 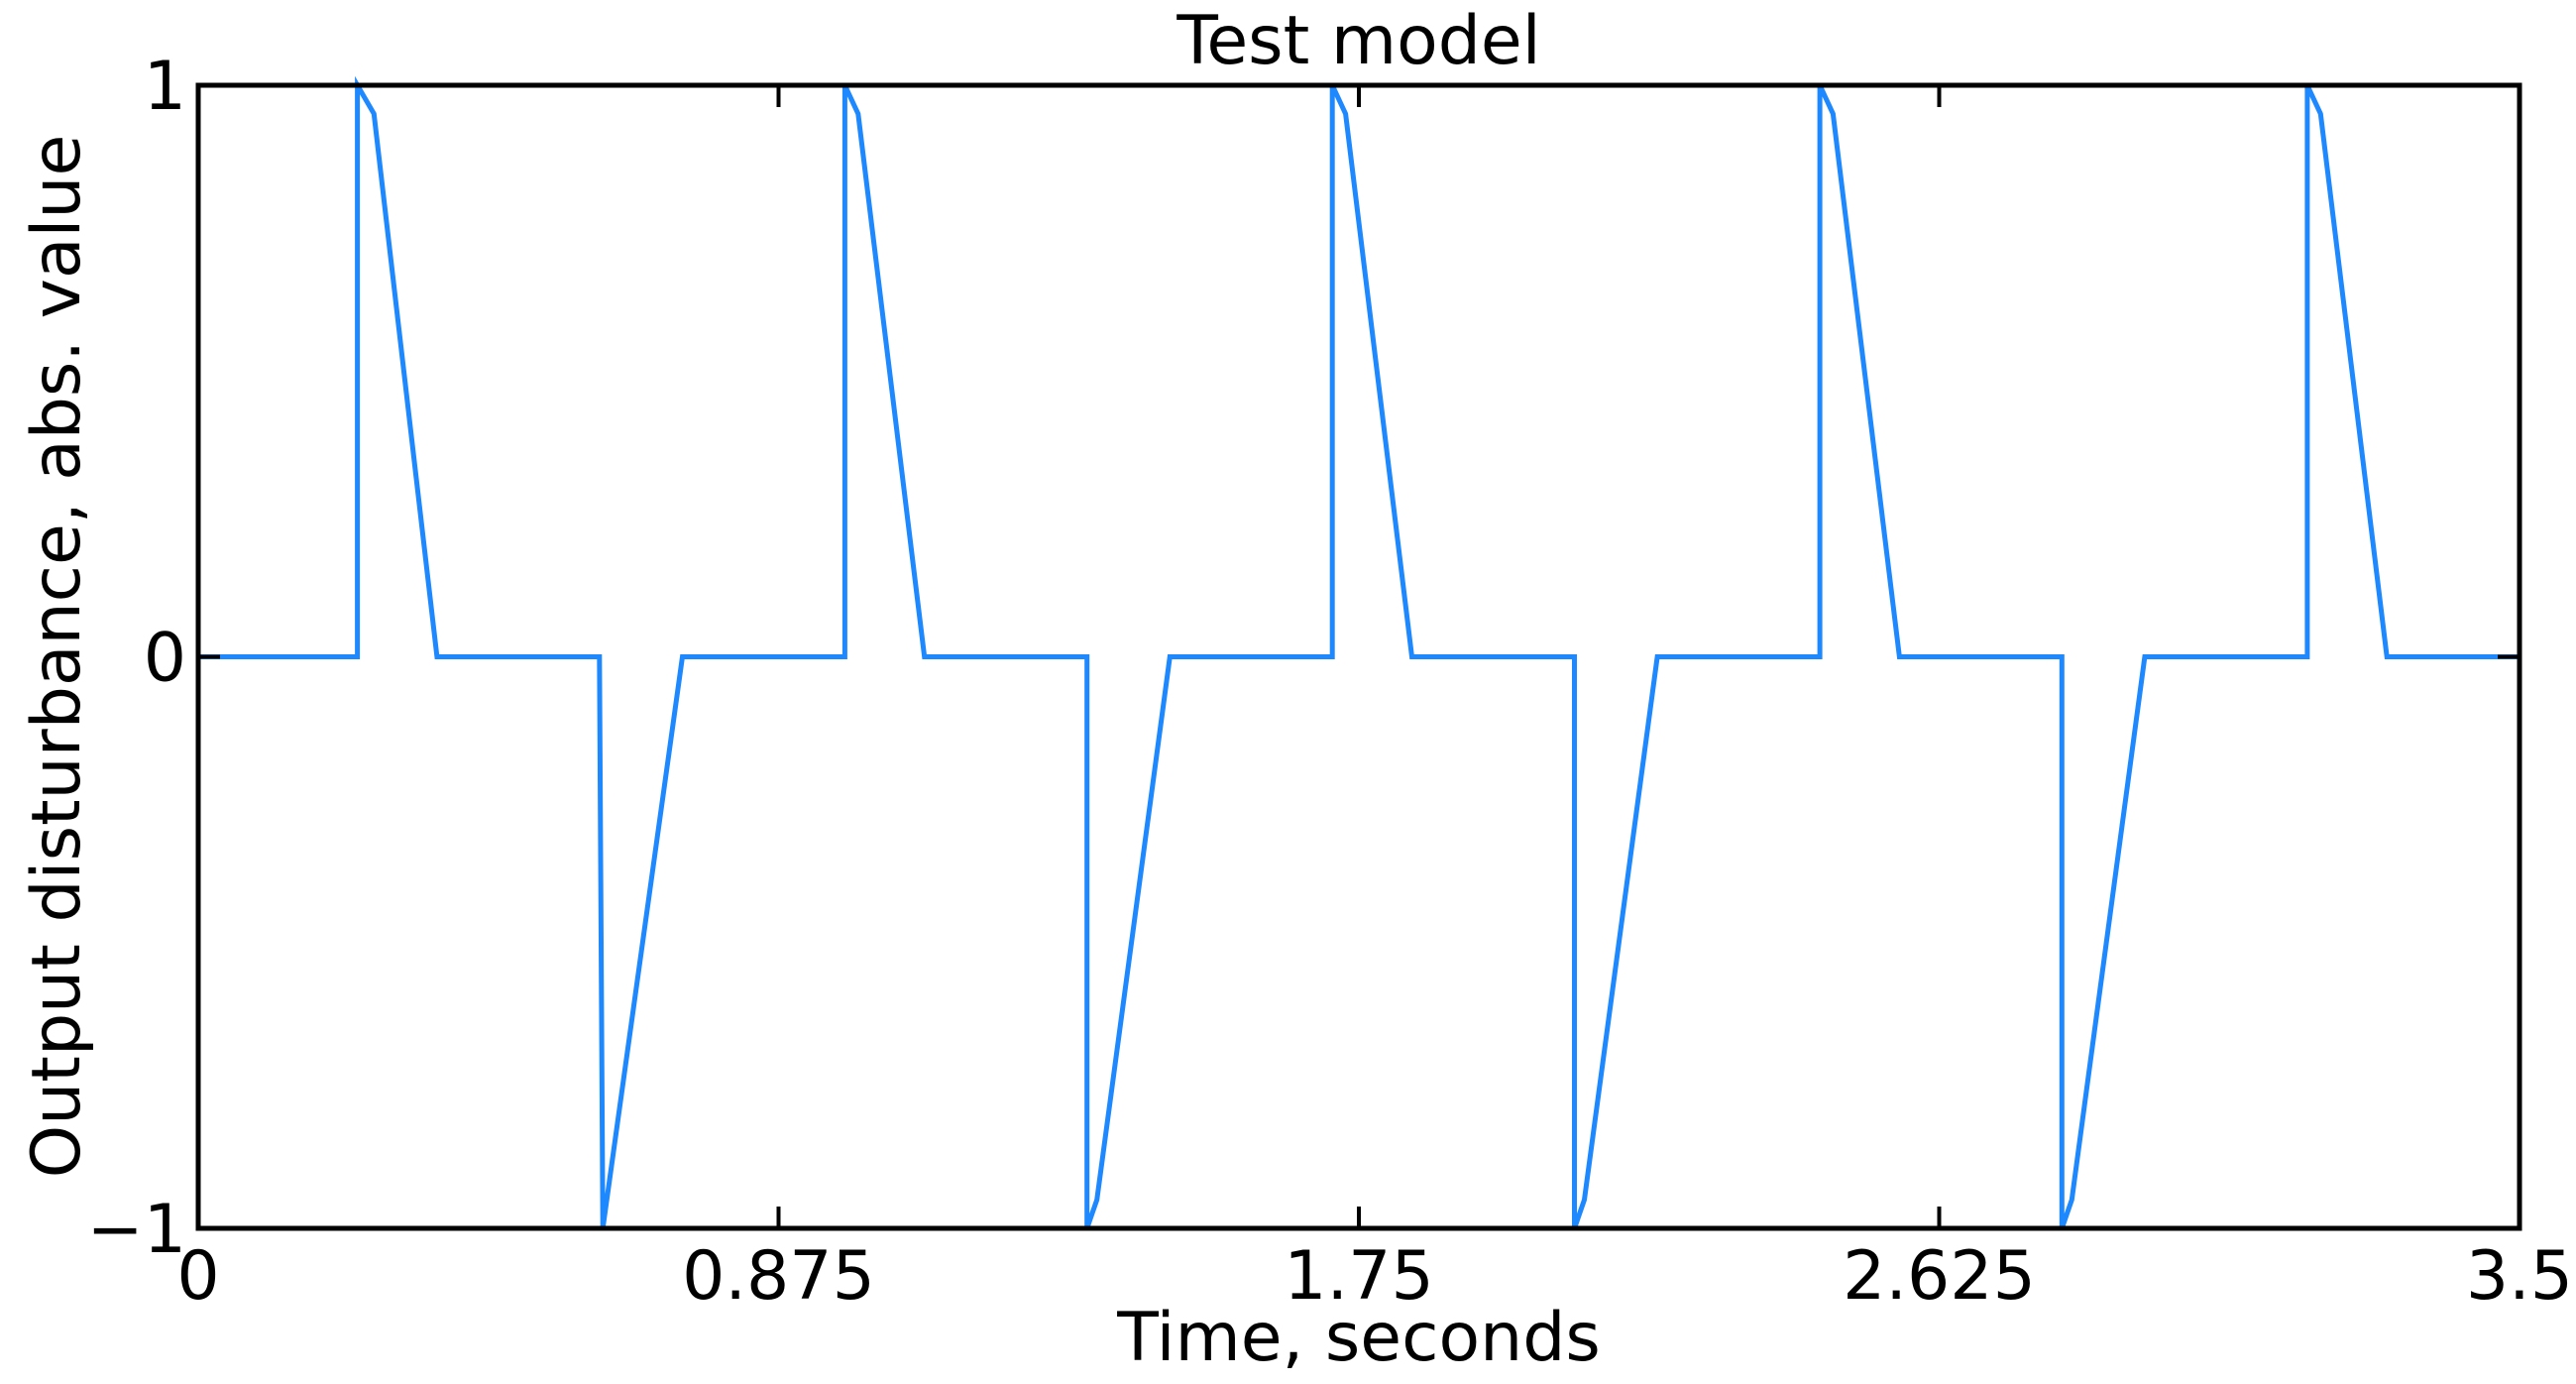 What do you see at coordinates (1358, 1338) in the screenshot?
I see `x-axis-label: Time, seconds` at bounding box center [1358, 1338].